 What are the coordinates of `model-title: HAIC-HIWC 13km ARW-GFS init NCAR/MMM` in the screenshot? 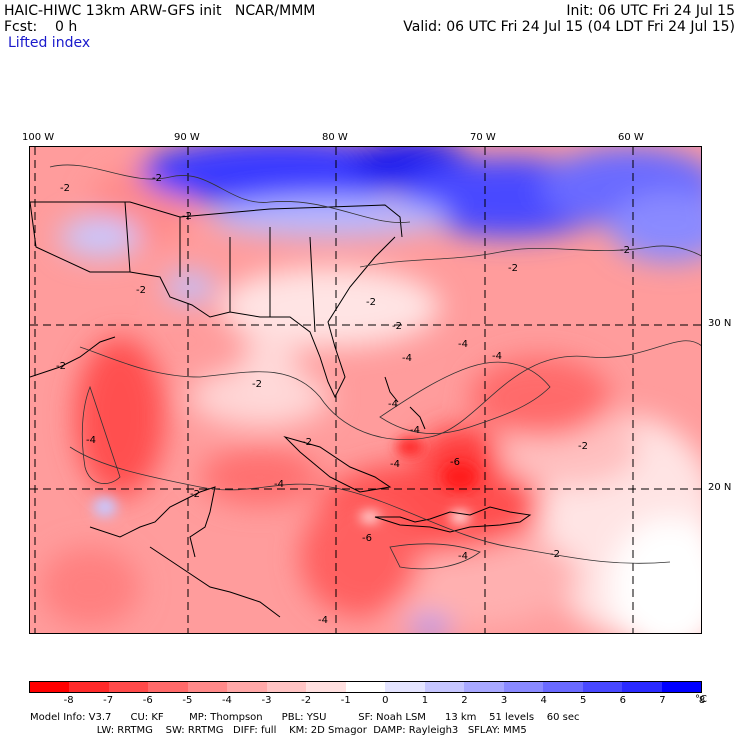 It's located at (160, 11).